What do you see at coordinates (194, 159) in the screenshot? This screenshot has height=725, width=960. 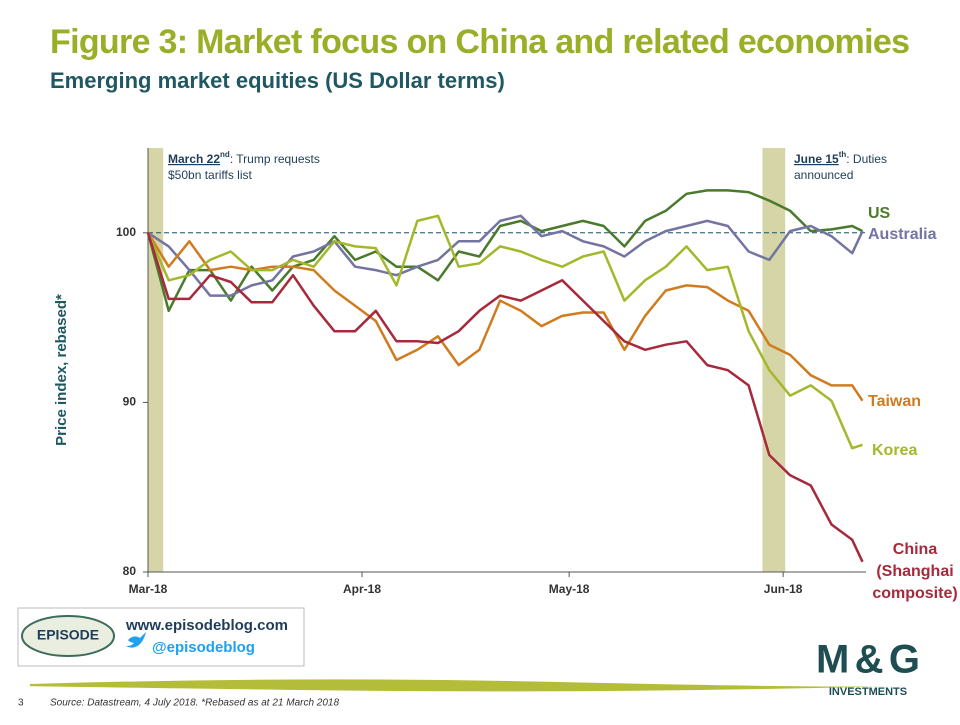 I see `annotation-date: March 22` at bounding box center [194, 159].